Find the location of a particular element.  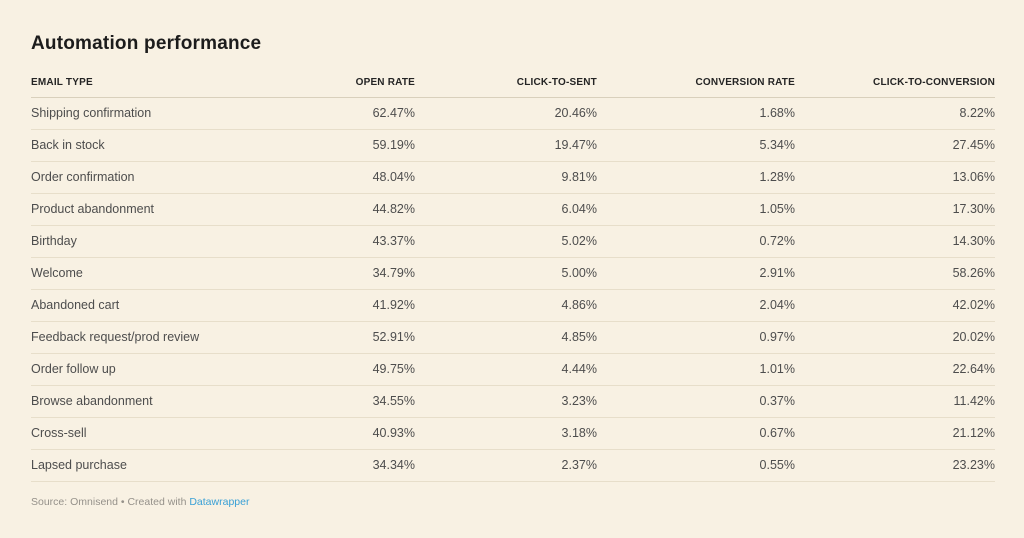

cell-email-type: Order confirmation is located at coordinates (131, 177).